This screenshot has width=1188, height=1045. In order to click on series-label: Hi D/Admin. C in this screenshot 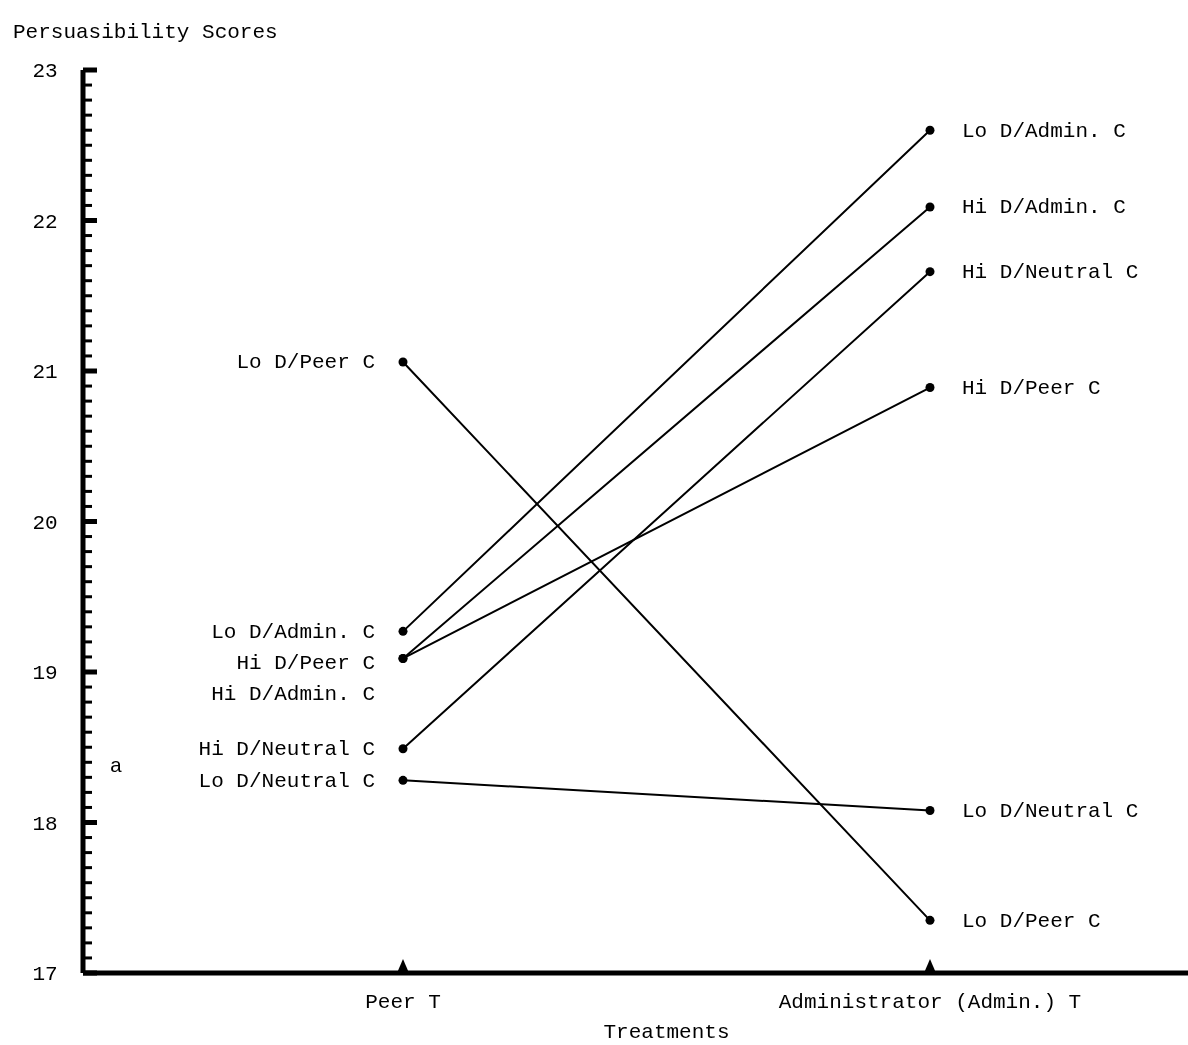, I will do `click(1044, 208)`.